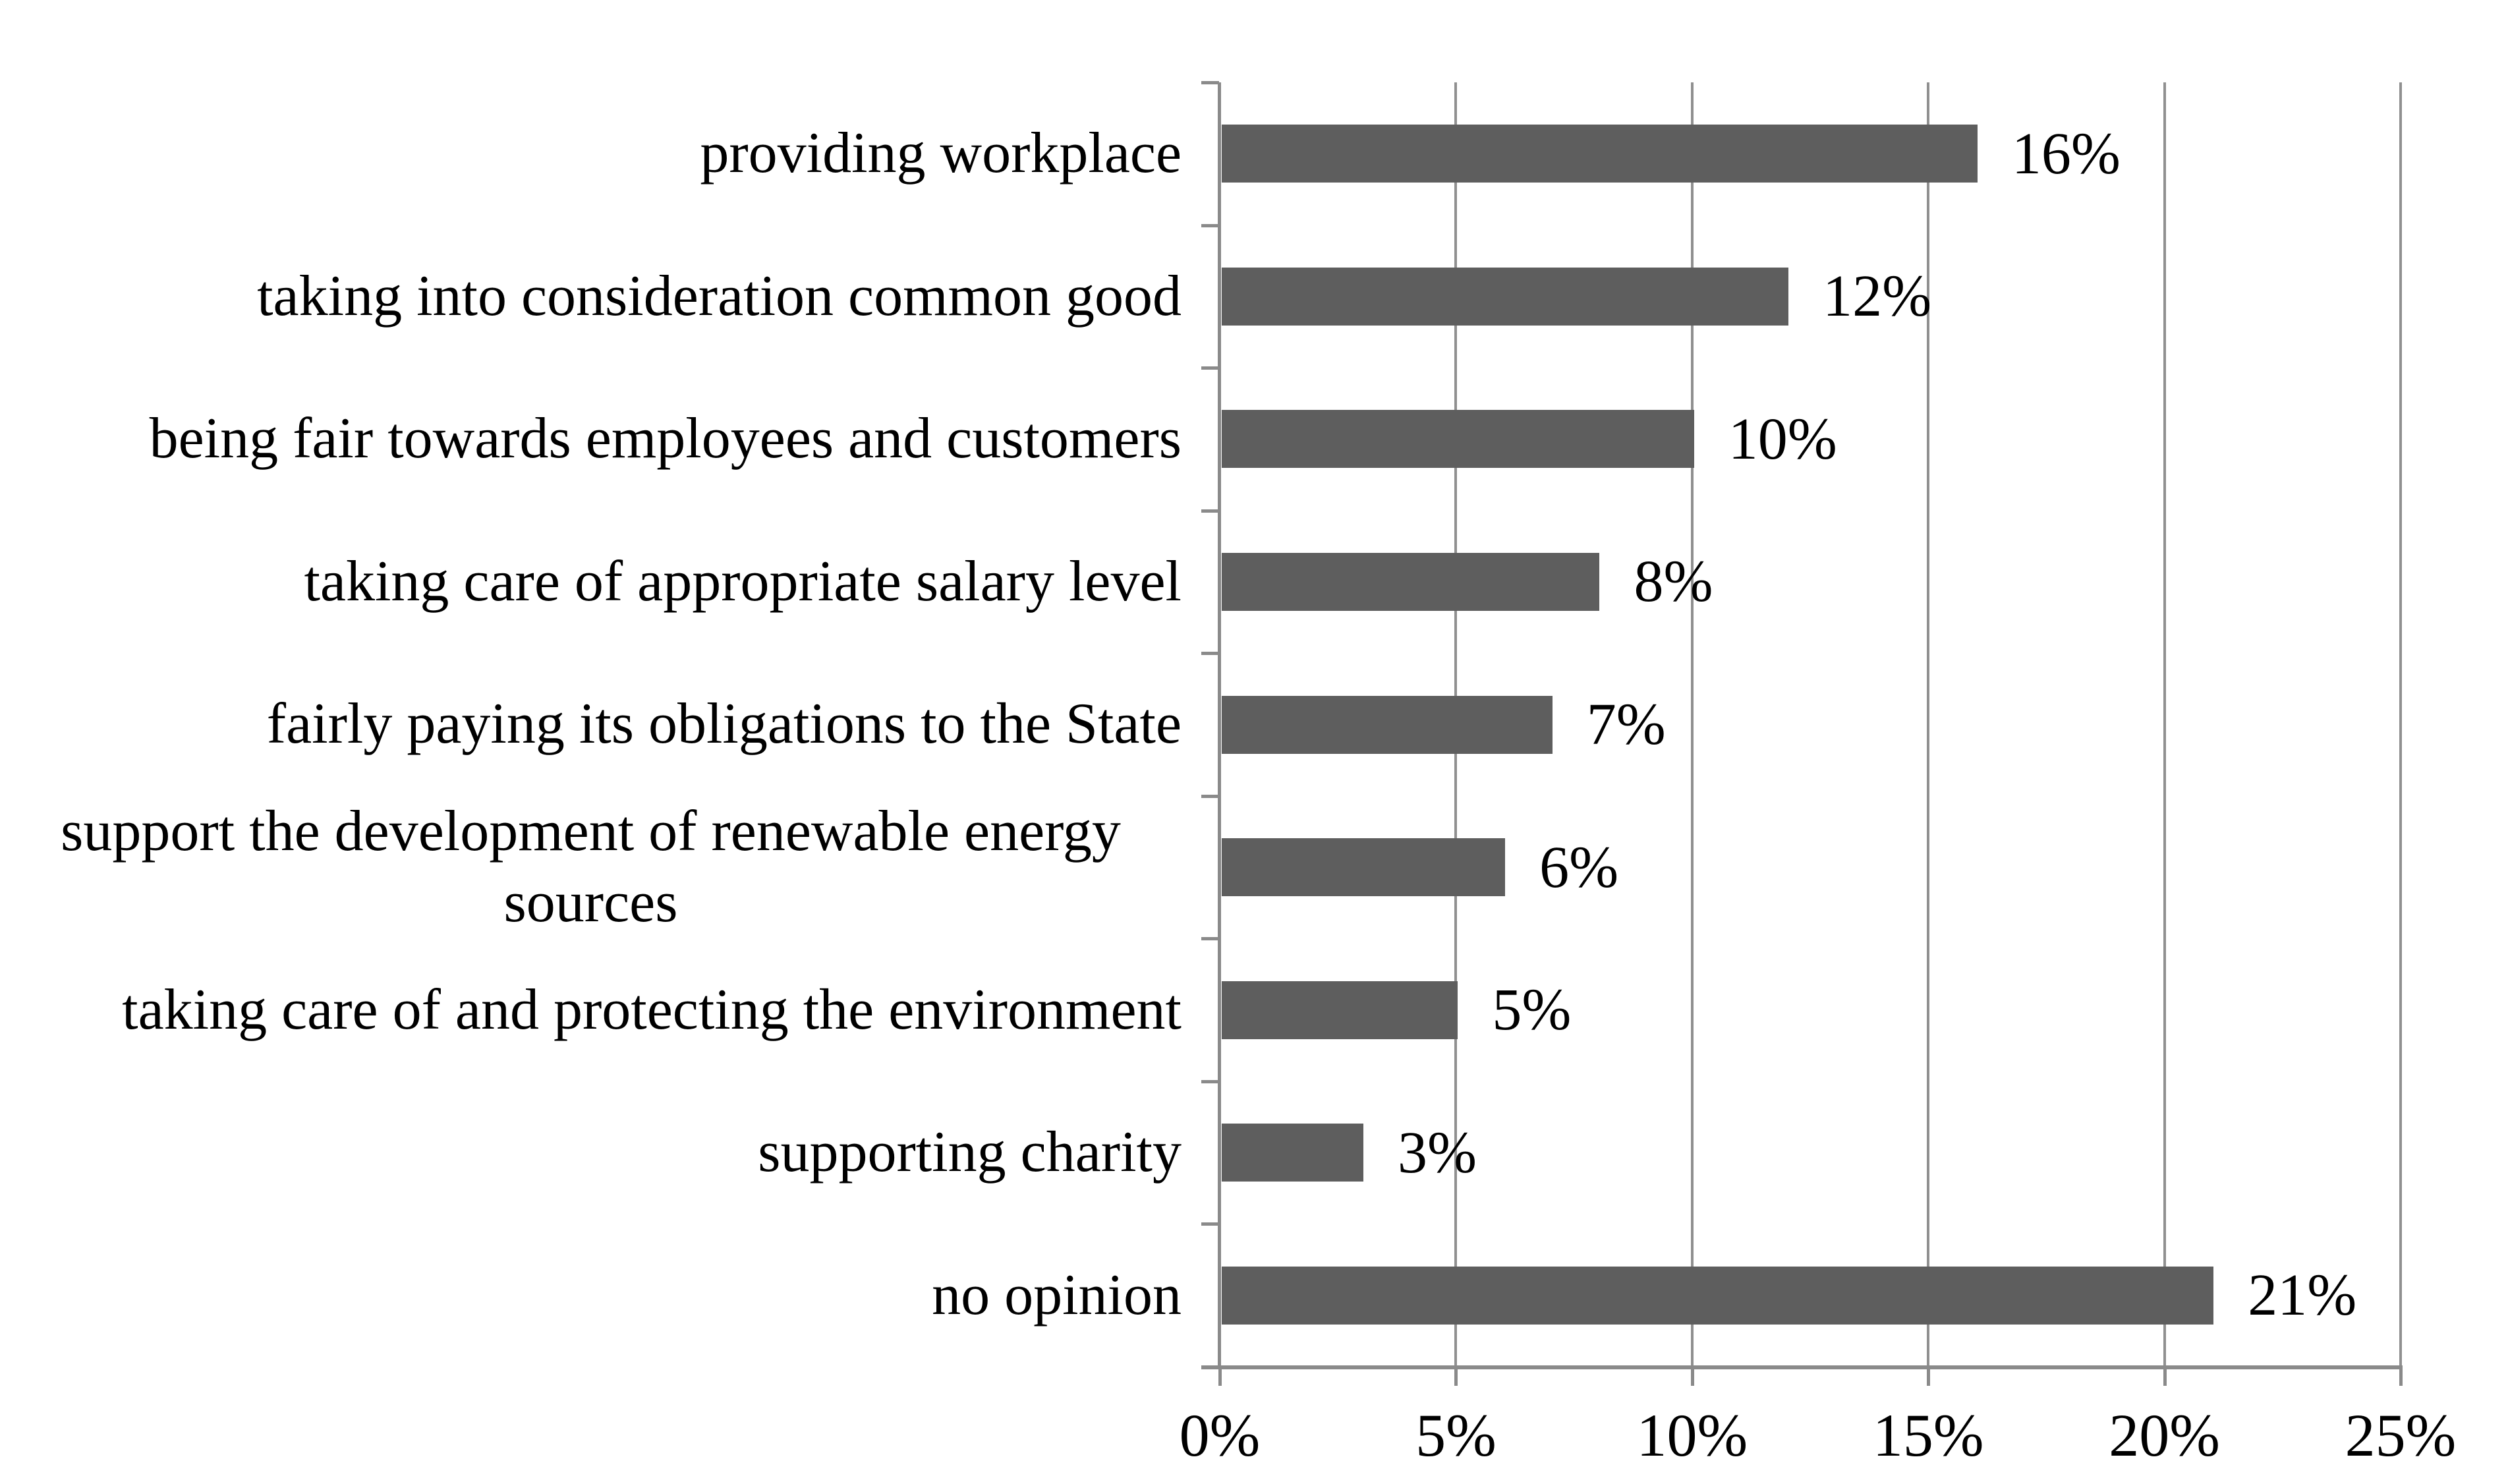 This screenshot has width=2508, height=1484. I want to click on bar-value-label: 6%, so click(1579, 867).